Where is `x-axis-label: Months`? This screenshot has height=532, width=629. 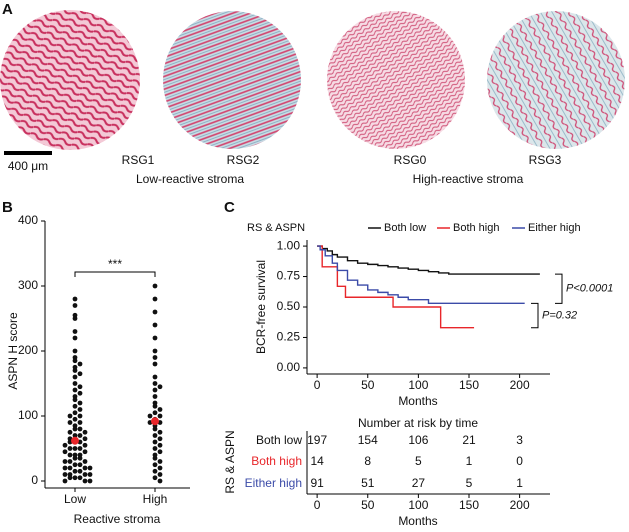
x-axis-label: Months is located at coordinates (417, 521).